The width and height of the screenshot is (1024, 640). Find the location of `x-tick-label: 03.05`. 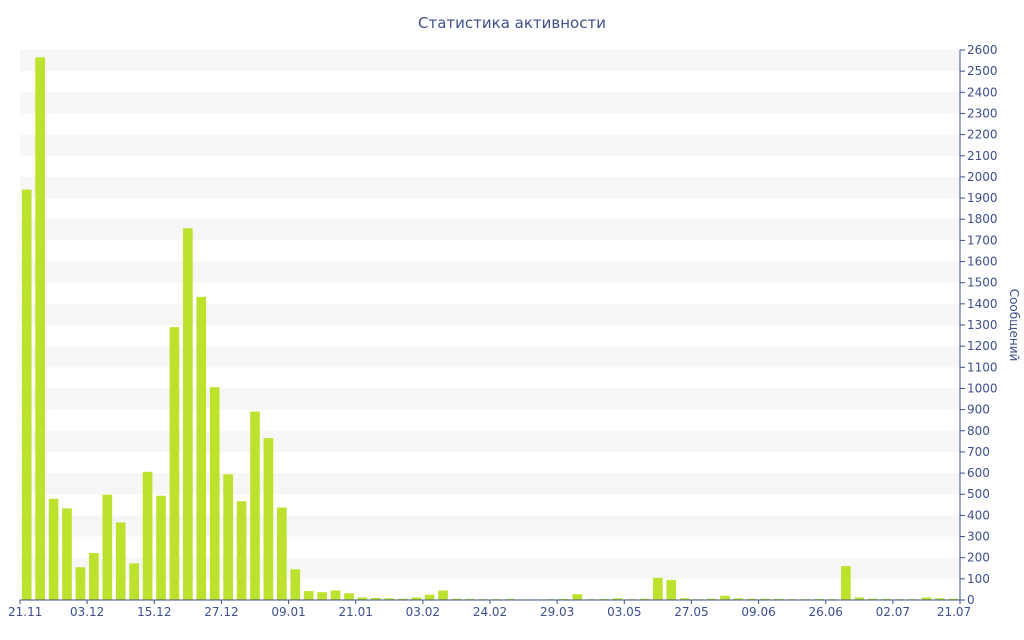

x-tick-label: 03.05 is located at coordinates (624, 612).